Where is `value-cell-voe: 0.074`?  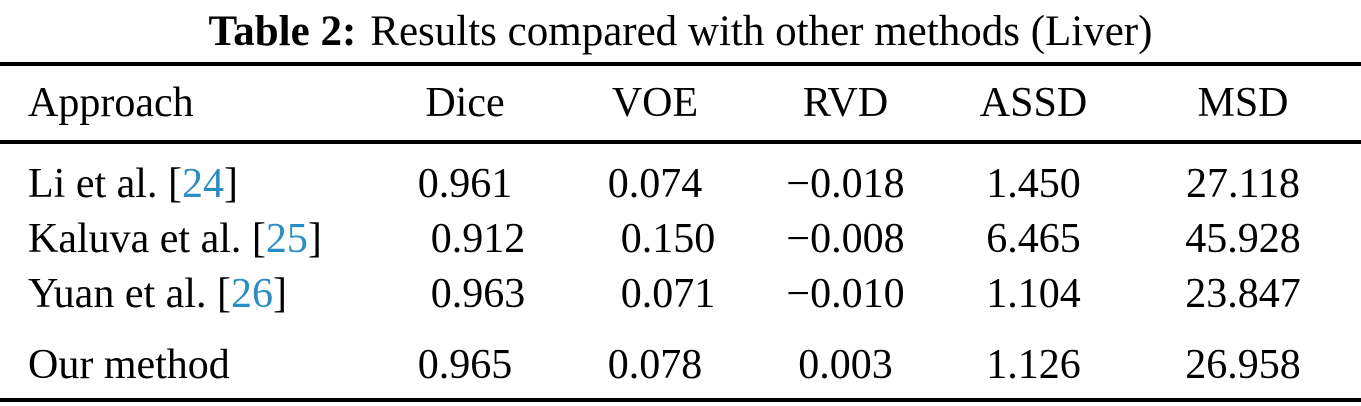
value-cell-voe: 0.074 is located at coordinates (655, 184).